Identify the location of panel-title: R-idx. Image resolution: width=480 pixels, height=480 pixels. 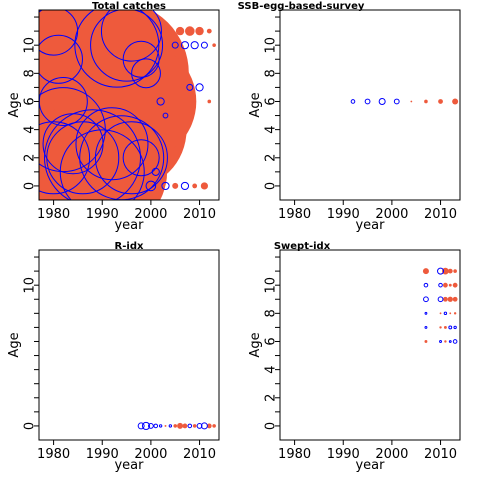
(129, 246).